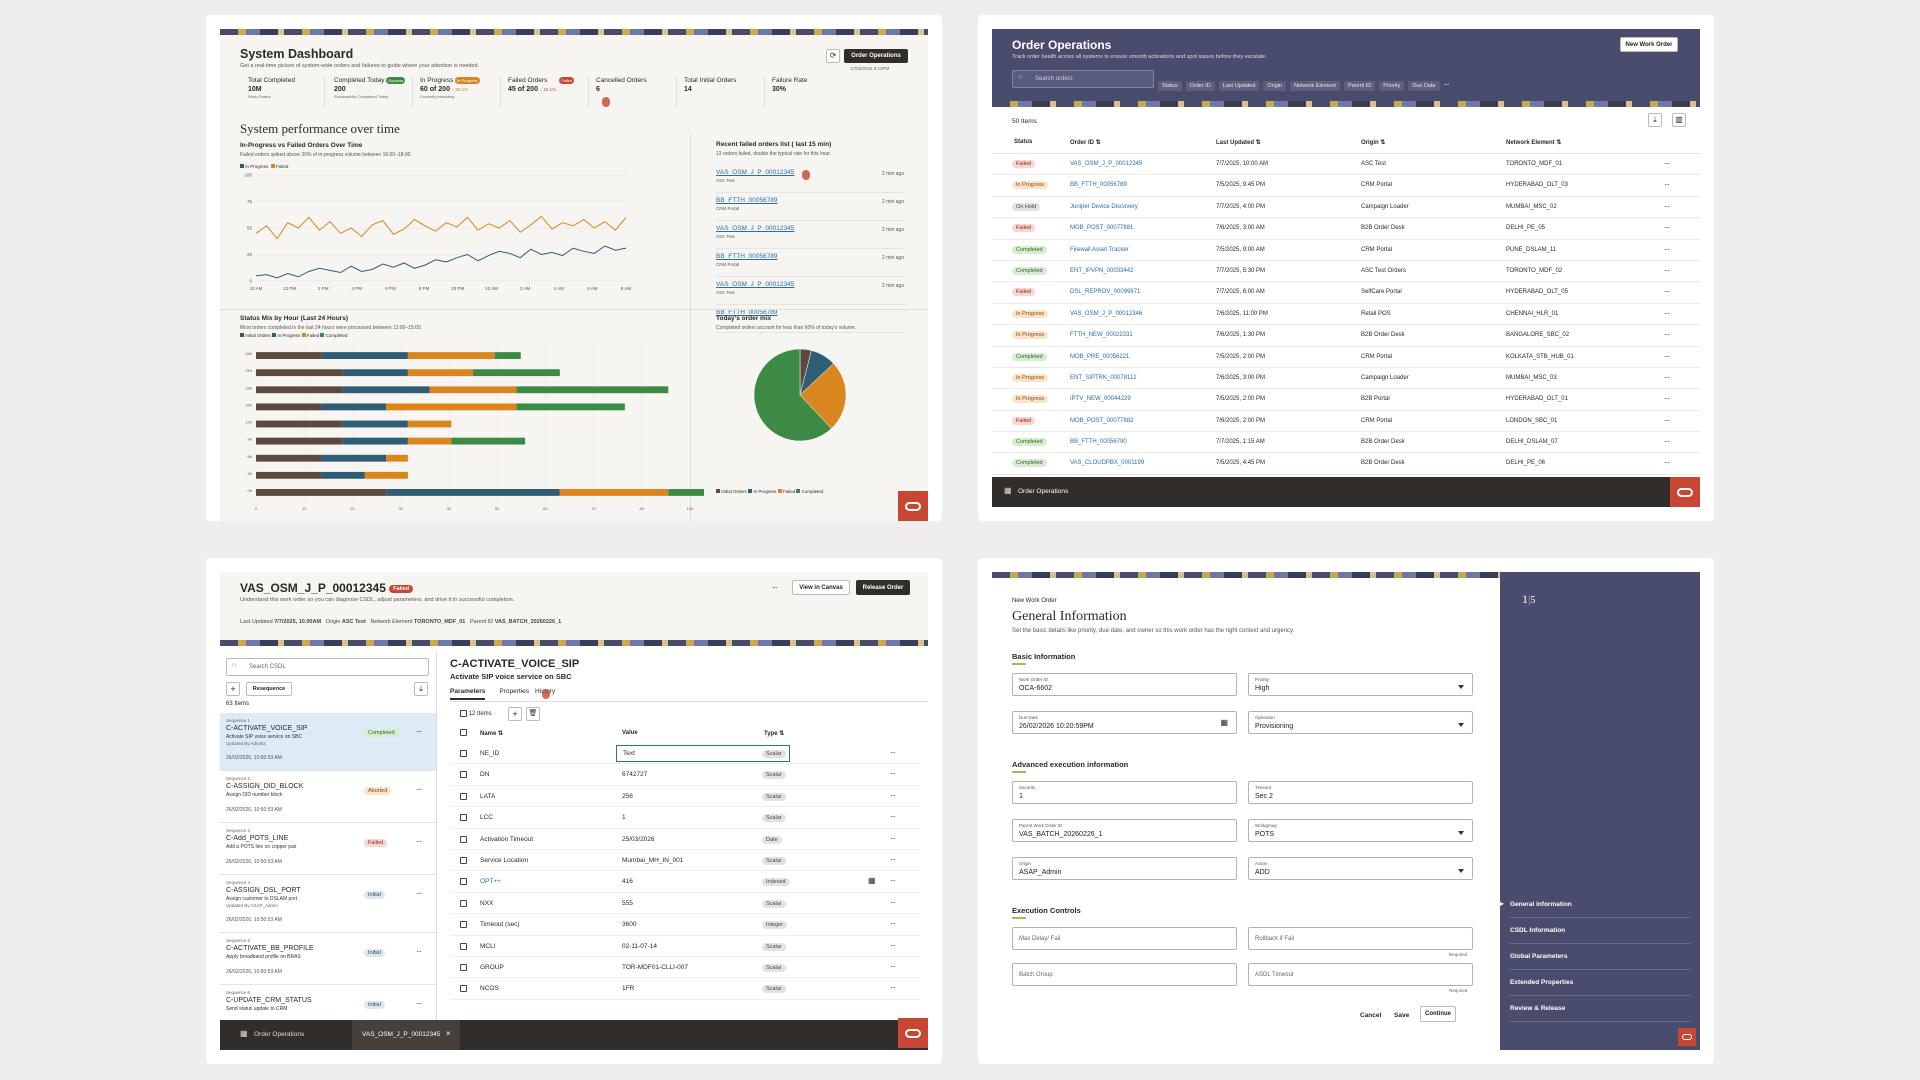  Describe the element at coordinates (1600, 931) in the screenshot. I see `step-item: CSDL Information` at that location.